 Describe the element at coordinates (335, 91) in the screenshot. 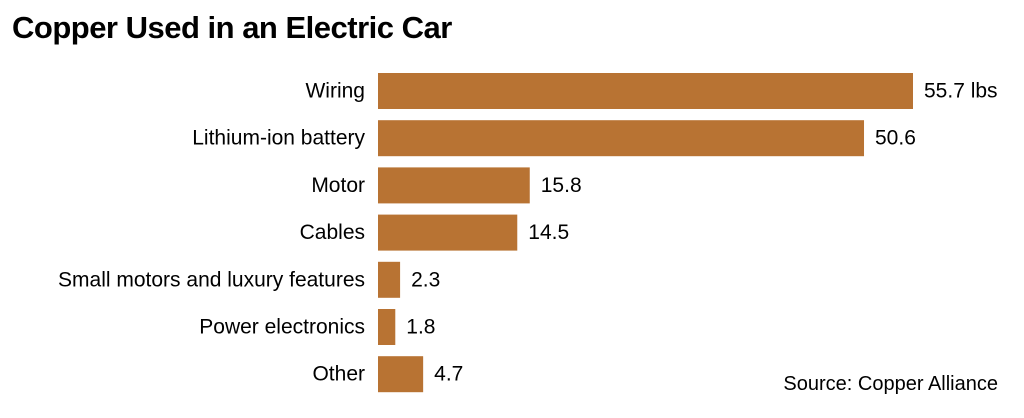

I see `category-label: Wiring` at that location.